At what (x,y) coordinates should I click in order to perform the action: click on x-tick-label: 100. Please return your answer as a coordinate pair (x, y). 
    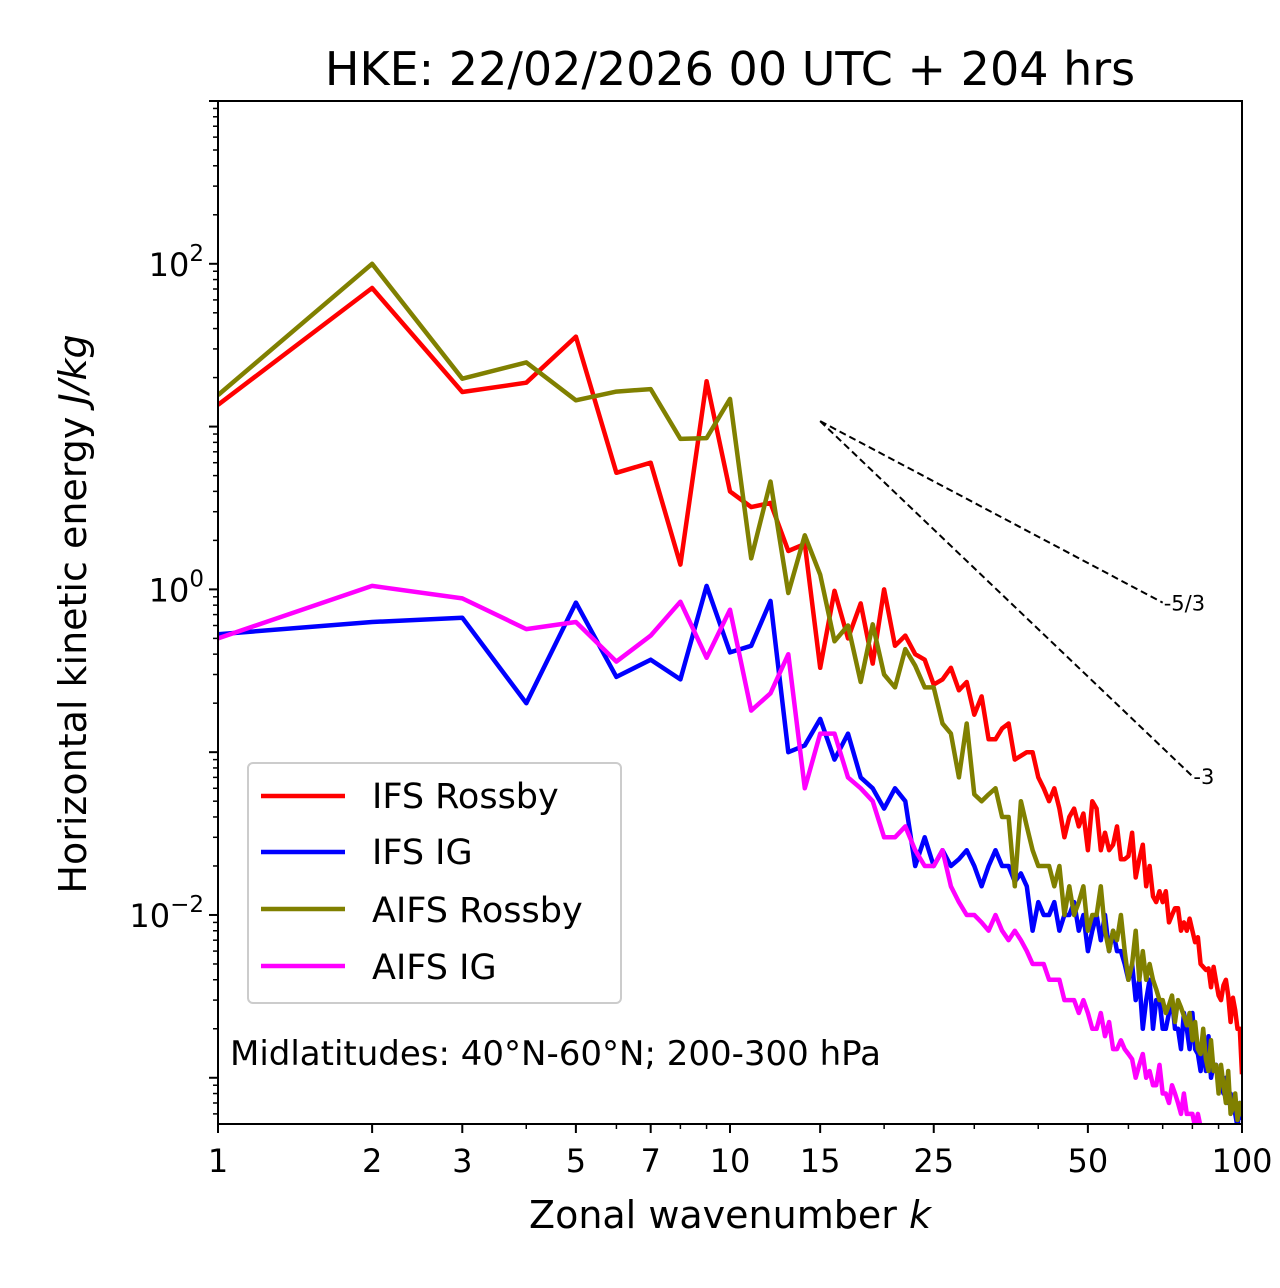
    Looking at the image, I should click on (1241, 1161).